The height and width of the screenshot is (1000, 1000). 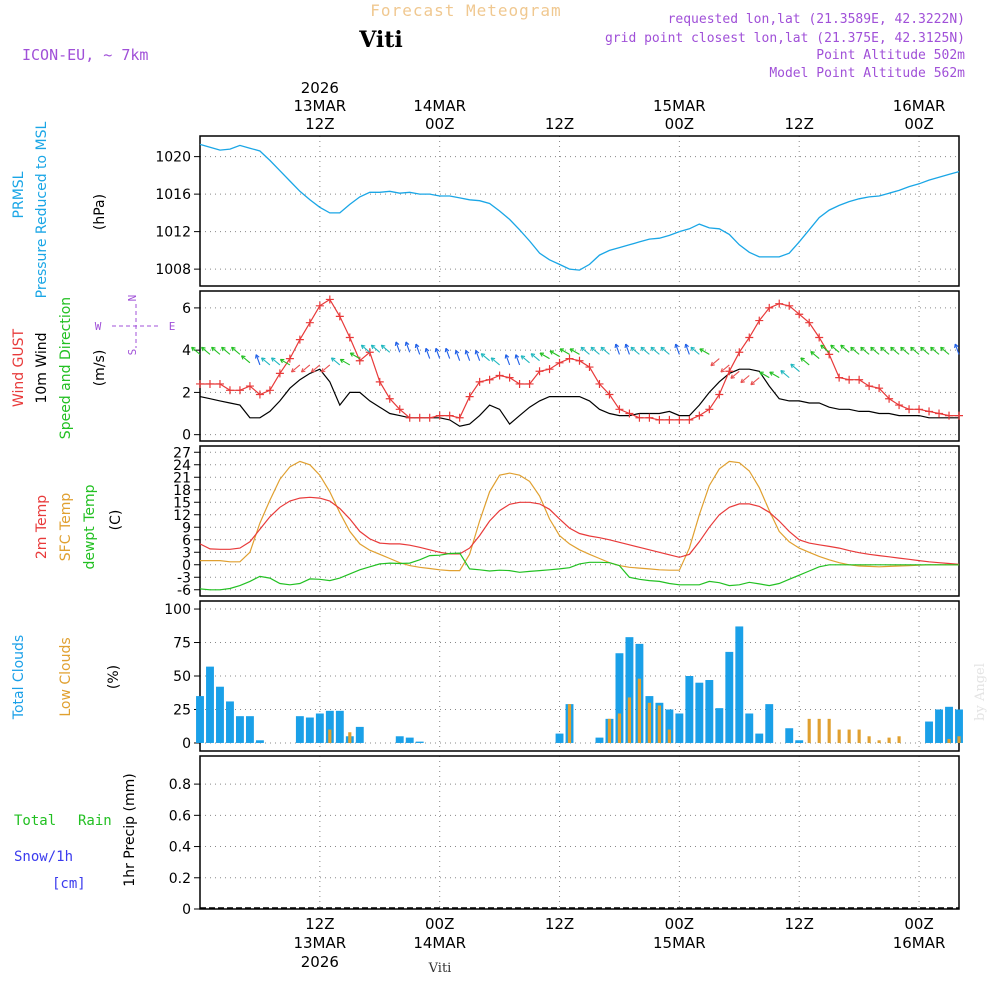 I want to click on compass-n: N, so click(x=132, y=298).